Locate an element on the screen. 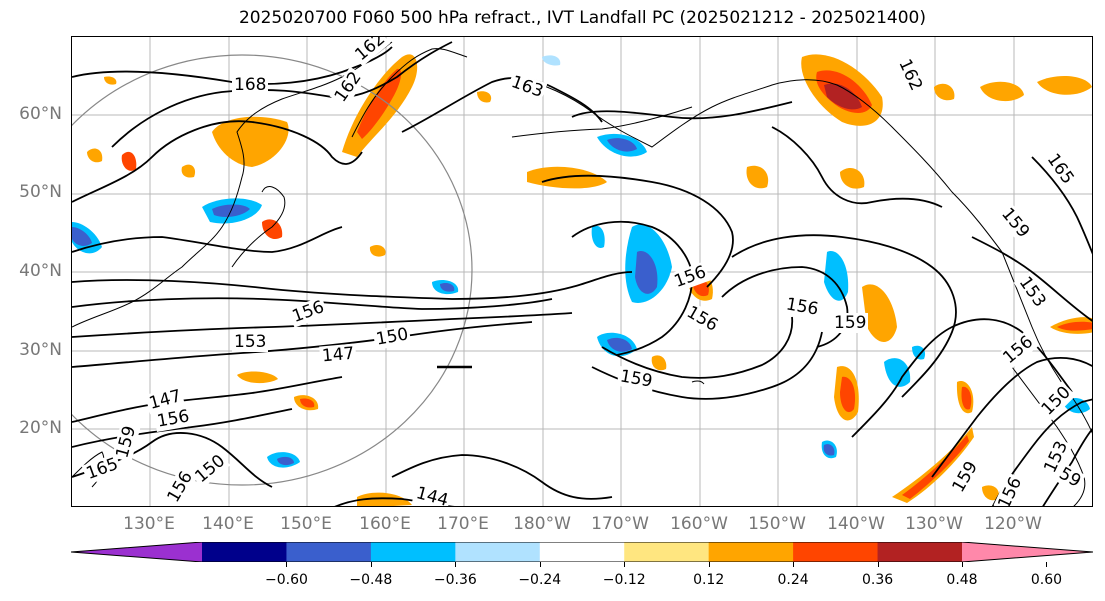 This screenshot has height=601, width=1105. colorbar is located at coordinates (582, 552).